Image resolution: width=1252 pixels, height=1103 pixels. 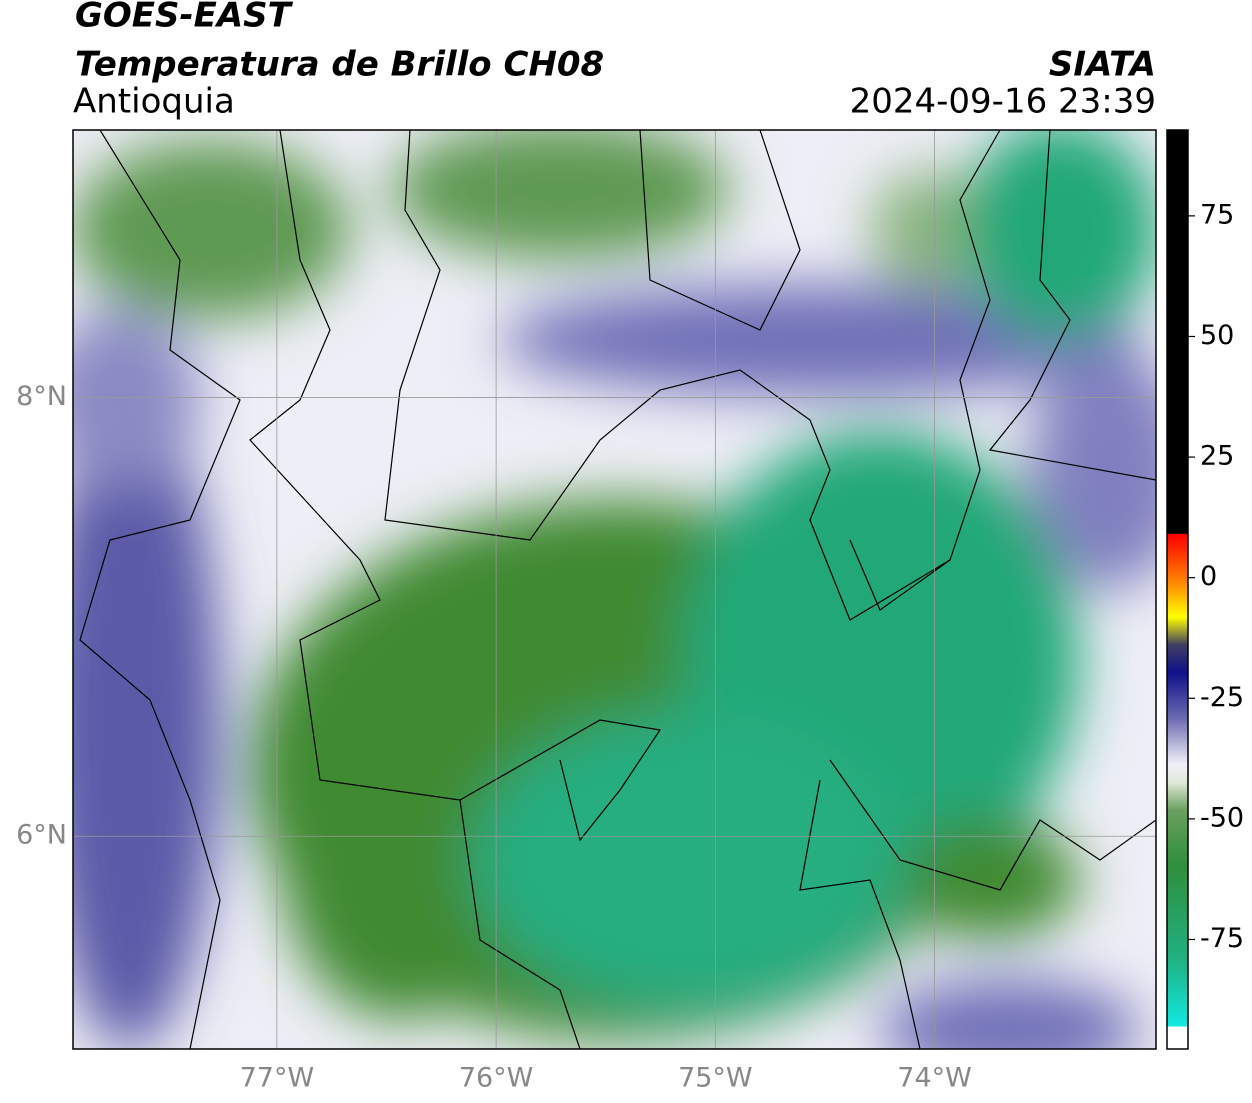 I want to click on y-tick-label: 6°N, so click(x=41, y=835).